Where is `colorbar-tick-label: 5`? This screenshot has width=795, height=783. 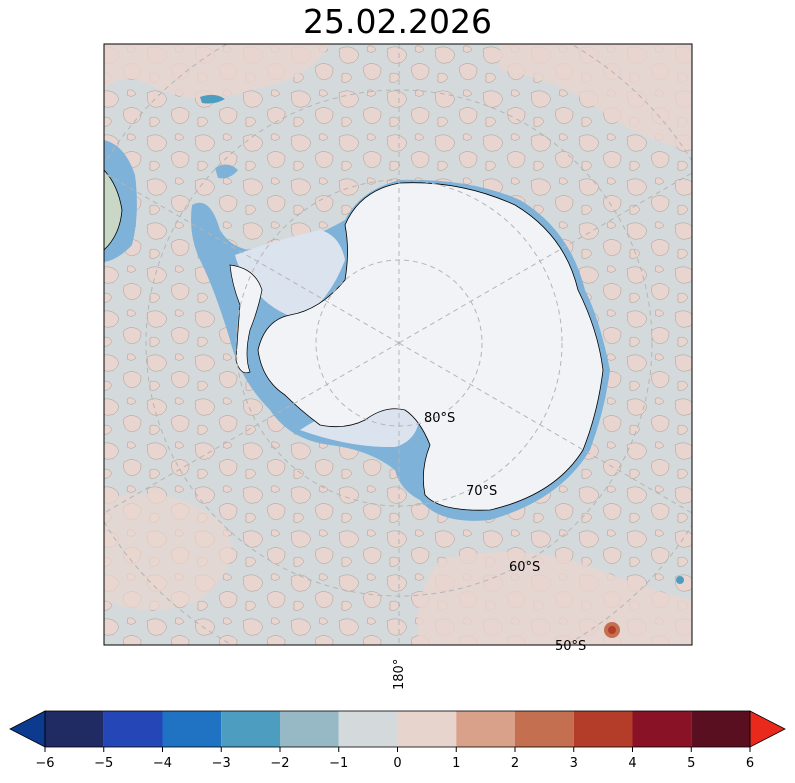 colorbar-tick-label: 5 is located at coordinates (691, 763).